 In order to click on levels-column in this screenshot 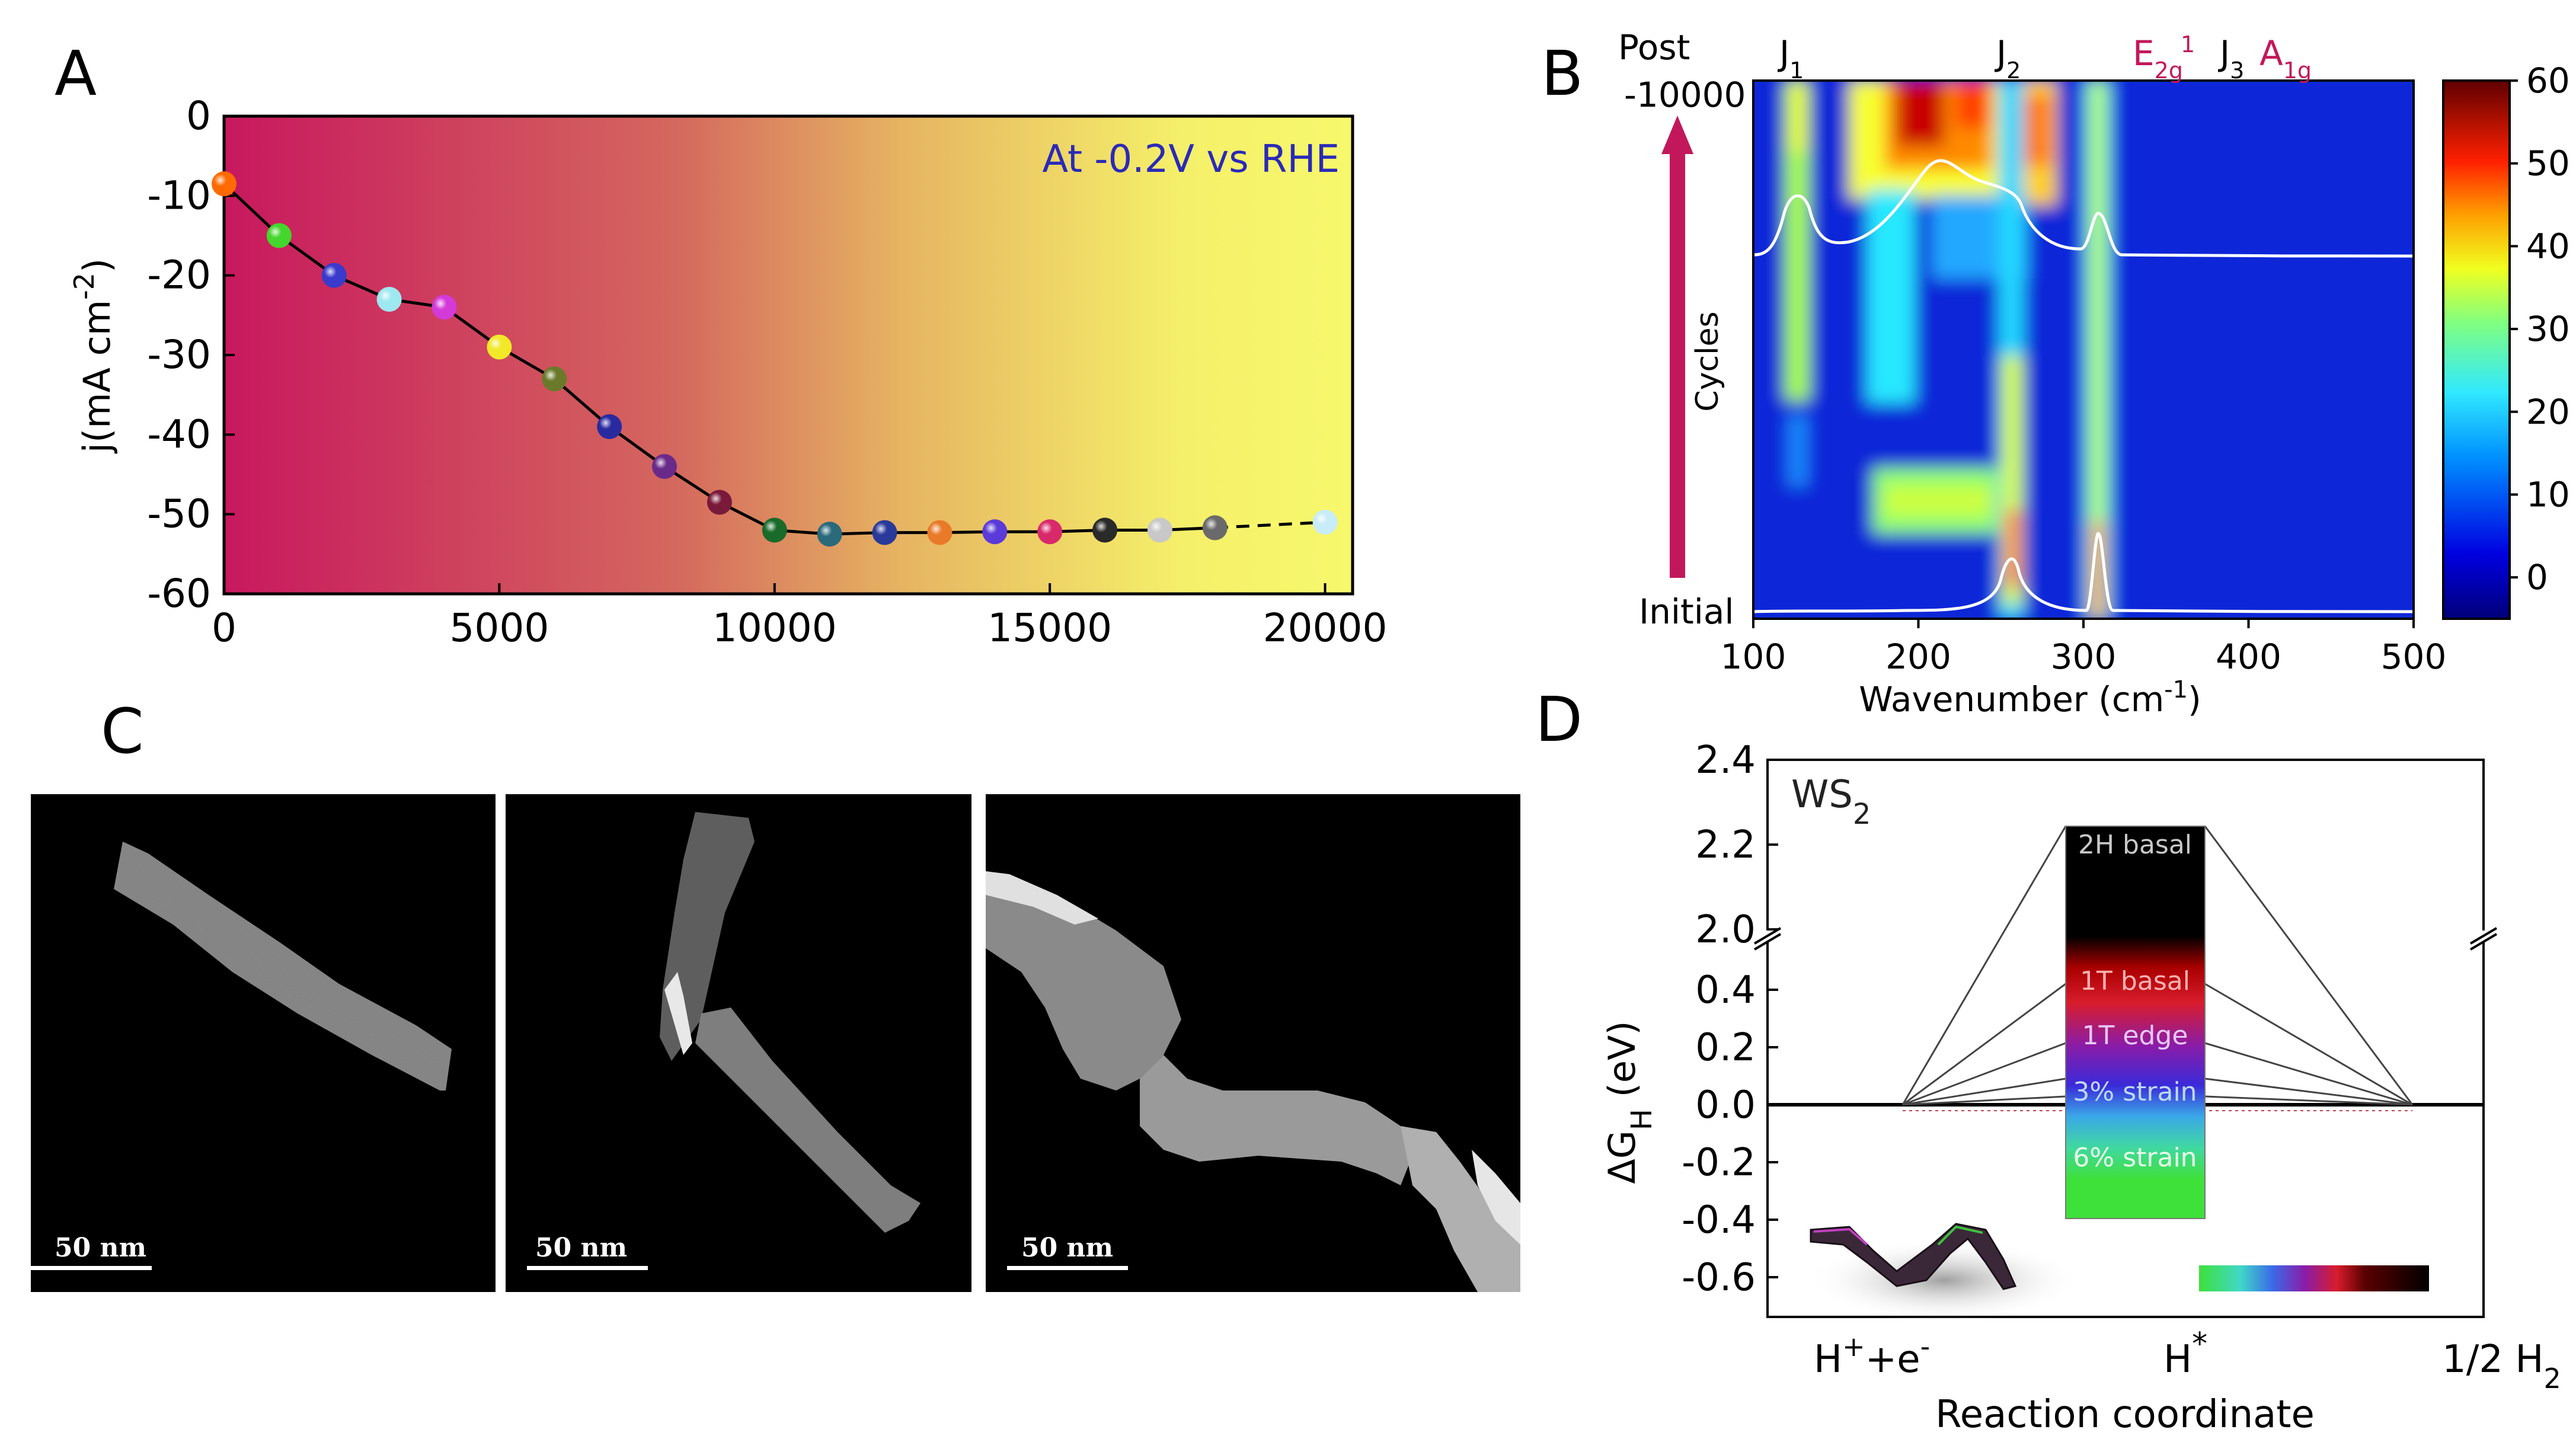, I will do `click(2135, 1022)`.